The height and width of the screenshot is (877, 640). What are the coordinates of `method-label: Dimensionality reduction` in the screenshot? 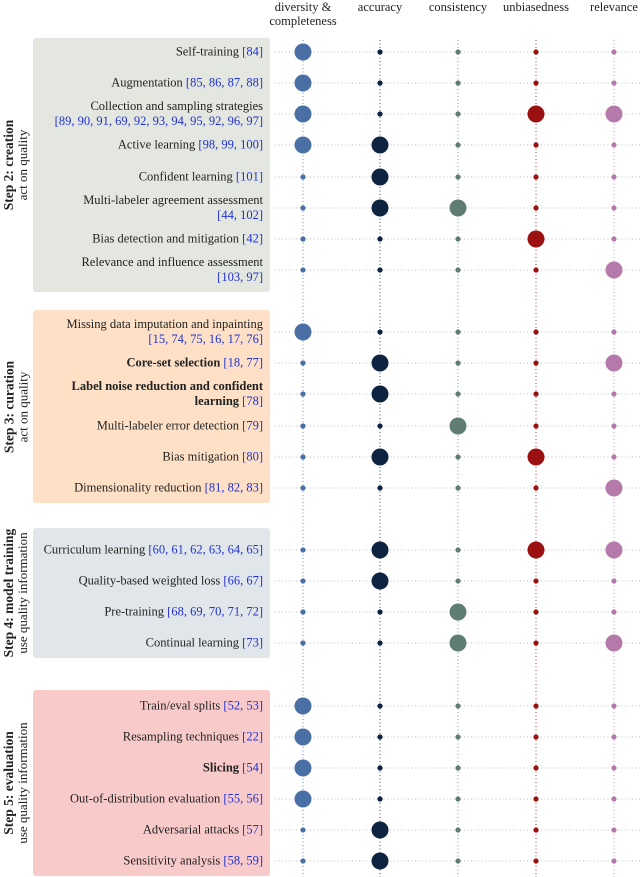 It's located at (138, 487).